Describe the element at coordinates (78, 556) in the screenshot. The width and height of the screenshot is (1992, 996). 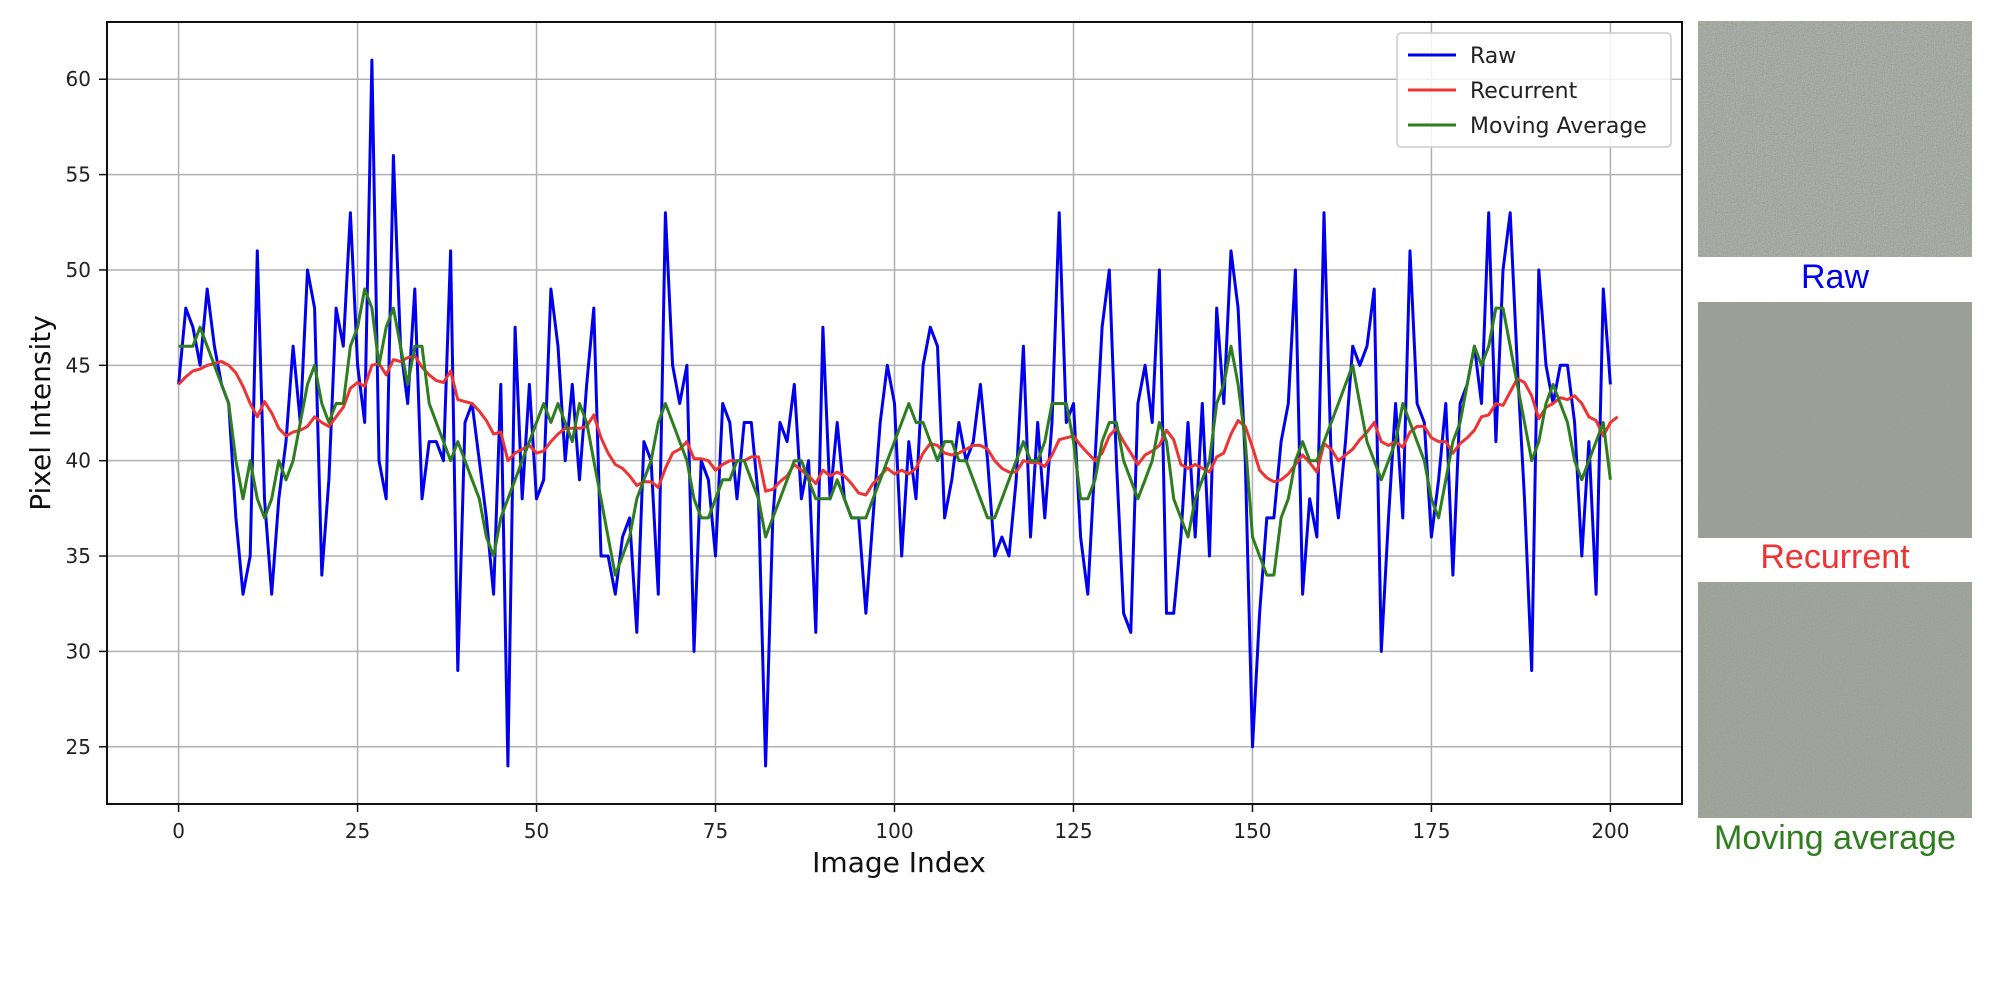
I see `y-tick-label: 35` at that location.